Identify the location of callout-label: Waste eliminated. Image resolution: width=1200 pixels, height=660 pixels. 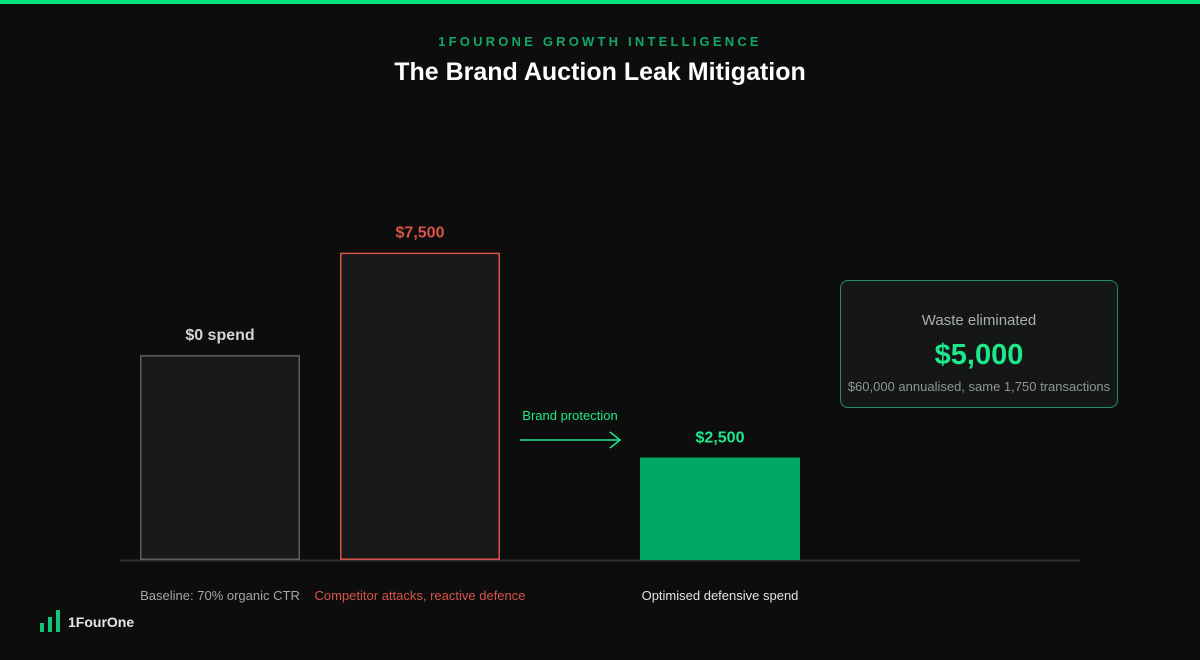
(979, 320).